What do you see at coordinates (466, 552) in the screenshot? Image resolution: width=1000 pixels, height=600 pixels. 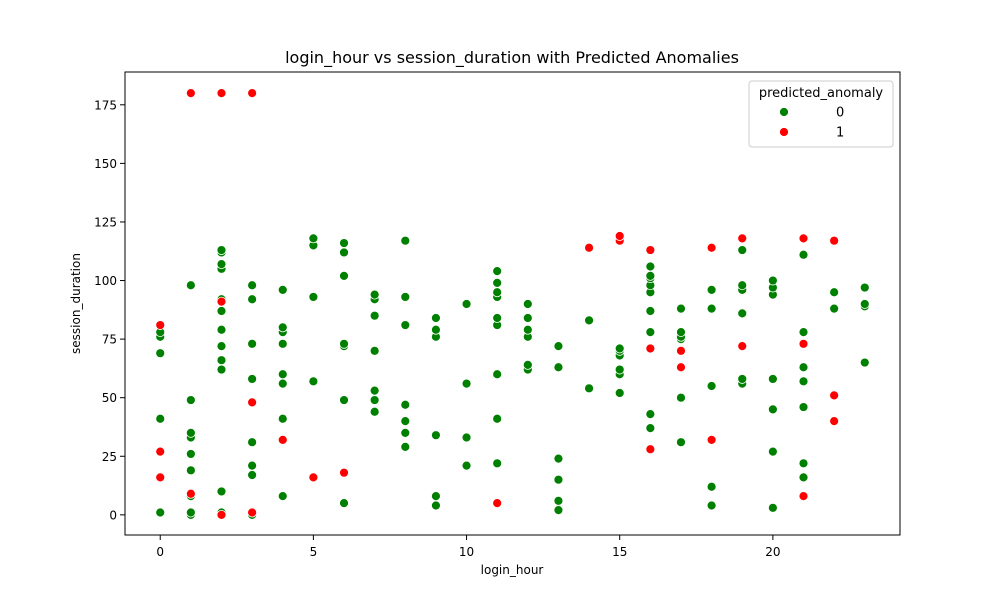 I see `x-tick-label-2: 10` at bounding box center [466, 552].